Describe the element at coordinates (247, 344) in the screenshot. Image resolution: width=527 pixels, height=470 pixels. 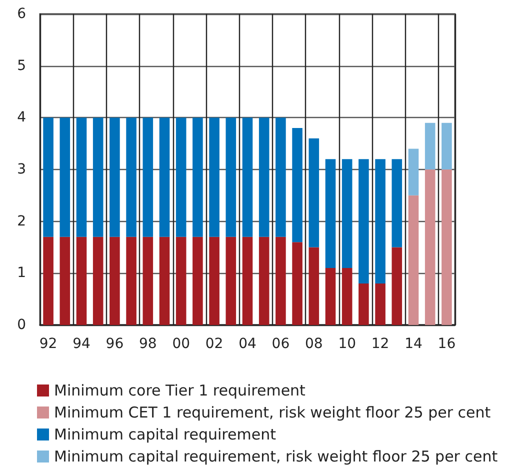
I see `x-tick-label: 04` at that location.